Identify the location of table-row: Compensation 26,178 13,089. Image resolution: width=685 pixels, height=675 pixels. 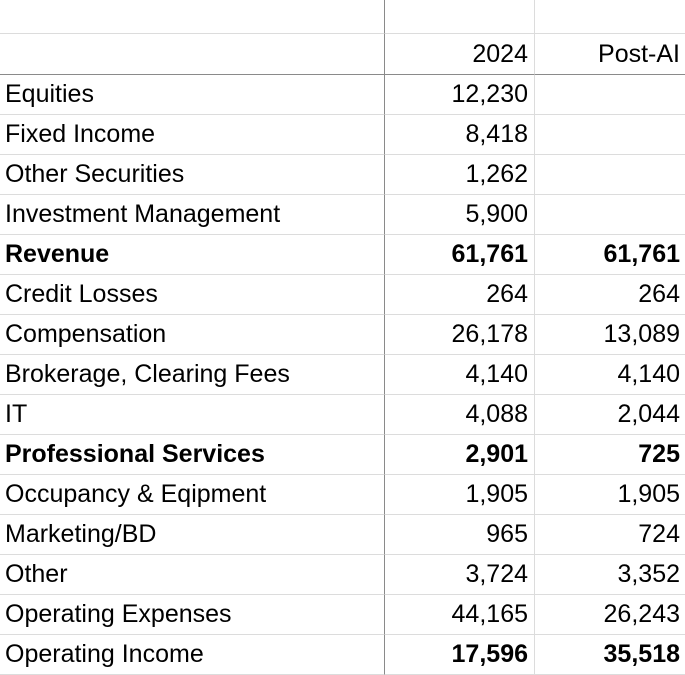
(342, 335).